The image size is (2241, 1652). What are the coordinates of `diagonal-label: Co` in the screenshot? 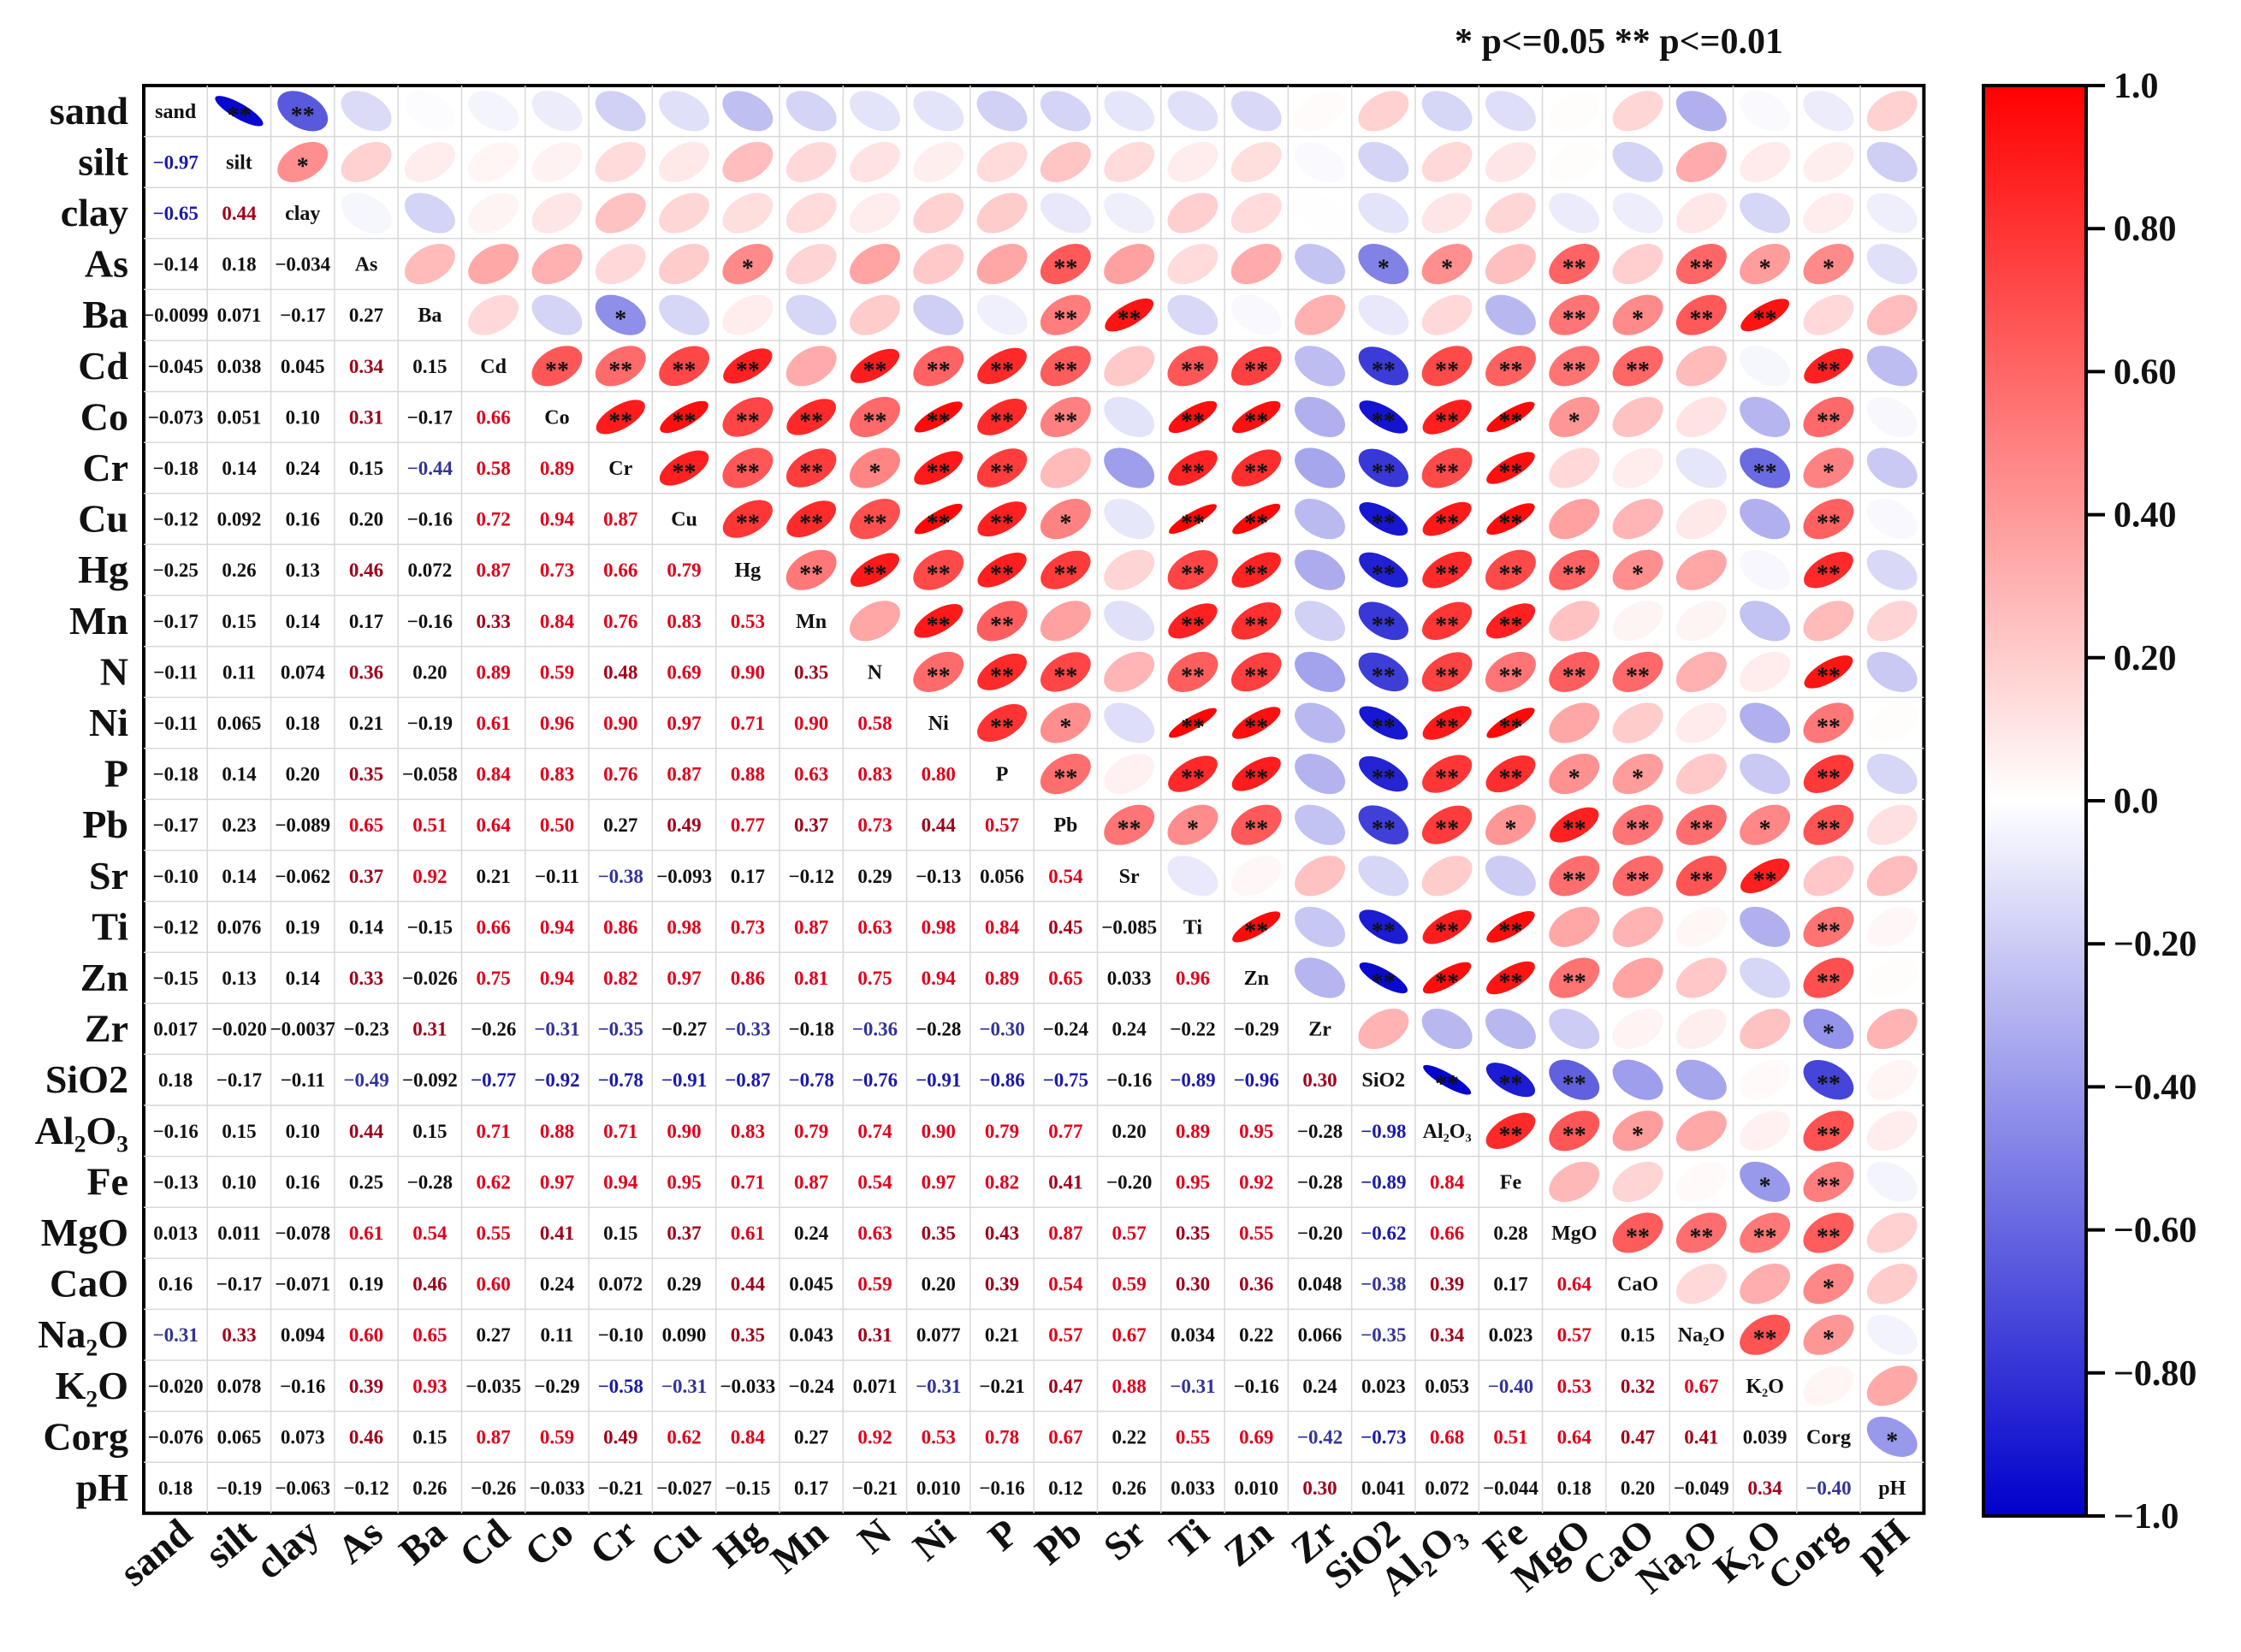 It's located at (556, 417).